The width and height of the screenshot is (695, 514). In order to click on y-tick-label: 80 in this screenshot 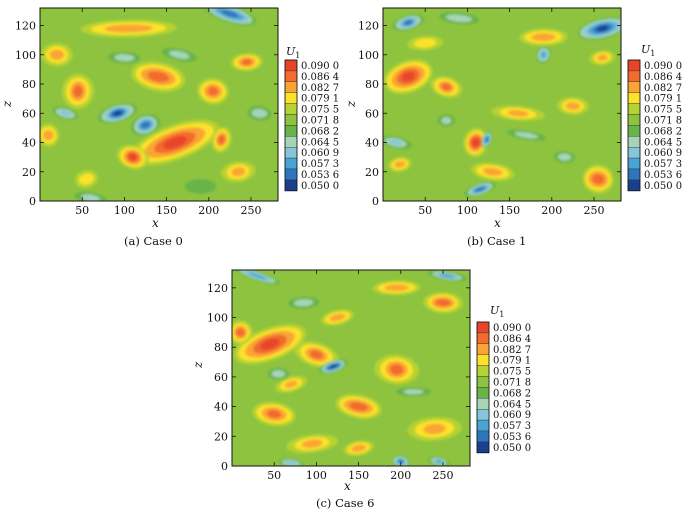, I will do `click(29, 84)`.